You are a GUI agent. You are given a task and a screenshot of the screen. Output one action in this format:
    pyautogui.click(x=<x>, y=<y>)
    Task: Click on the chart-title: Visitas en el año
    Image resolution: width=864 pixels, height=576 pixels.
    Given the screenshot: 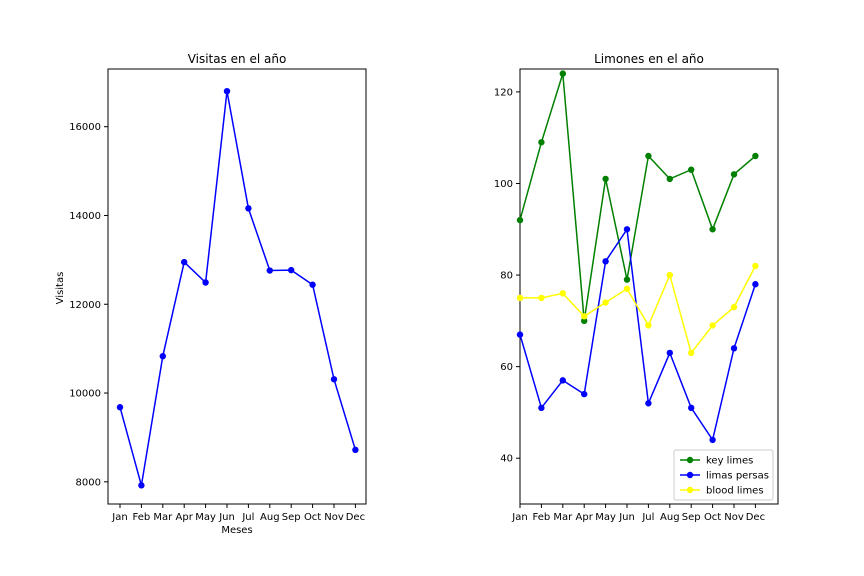 What is the action you would take?
    pyautogui.click(x=237, y=59)
    